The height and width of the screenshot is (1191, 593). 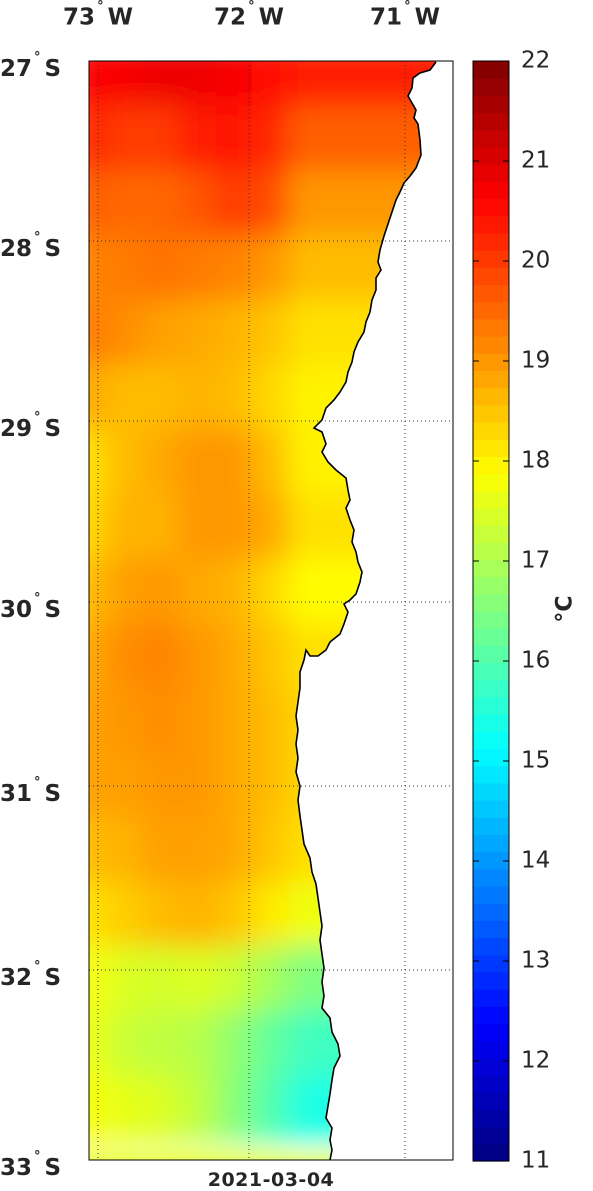 What do you see at coordinates (31, 975) in the screenshot?
I see `latitude-label: 32 ° S` at bounding box center [31, 975].